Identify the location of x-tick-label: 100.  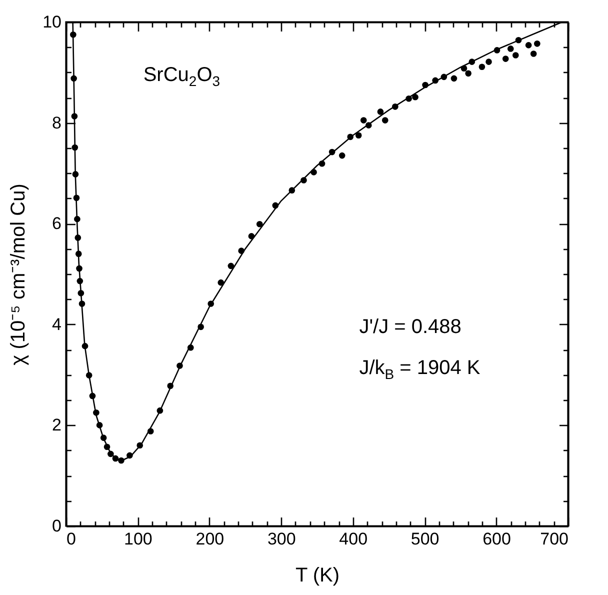
(138, 539).